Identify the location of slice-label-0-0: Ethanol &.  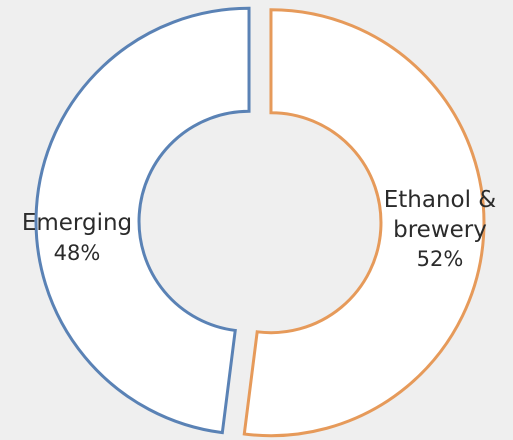
(440, 200).